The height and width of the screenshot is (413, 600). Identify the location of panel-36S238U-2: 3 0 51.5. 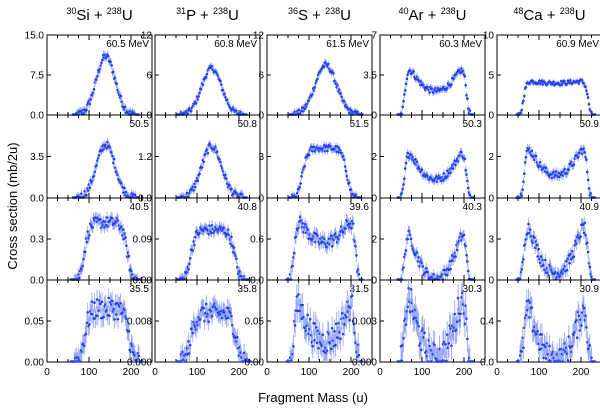
(315, 159).